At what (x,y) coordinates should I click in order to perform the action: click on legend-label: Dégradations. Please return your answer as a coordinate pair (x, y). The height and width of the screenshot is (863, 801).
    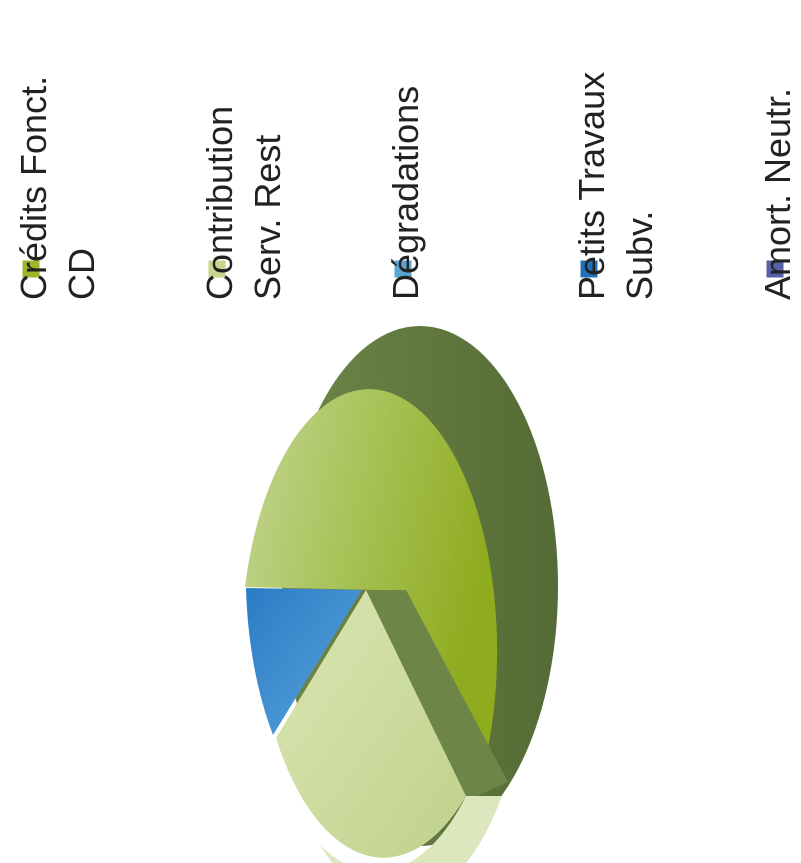
    Looking at the image, I should click on (405, 193).